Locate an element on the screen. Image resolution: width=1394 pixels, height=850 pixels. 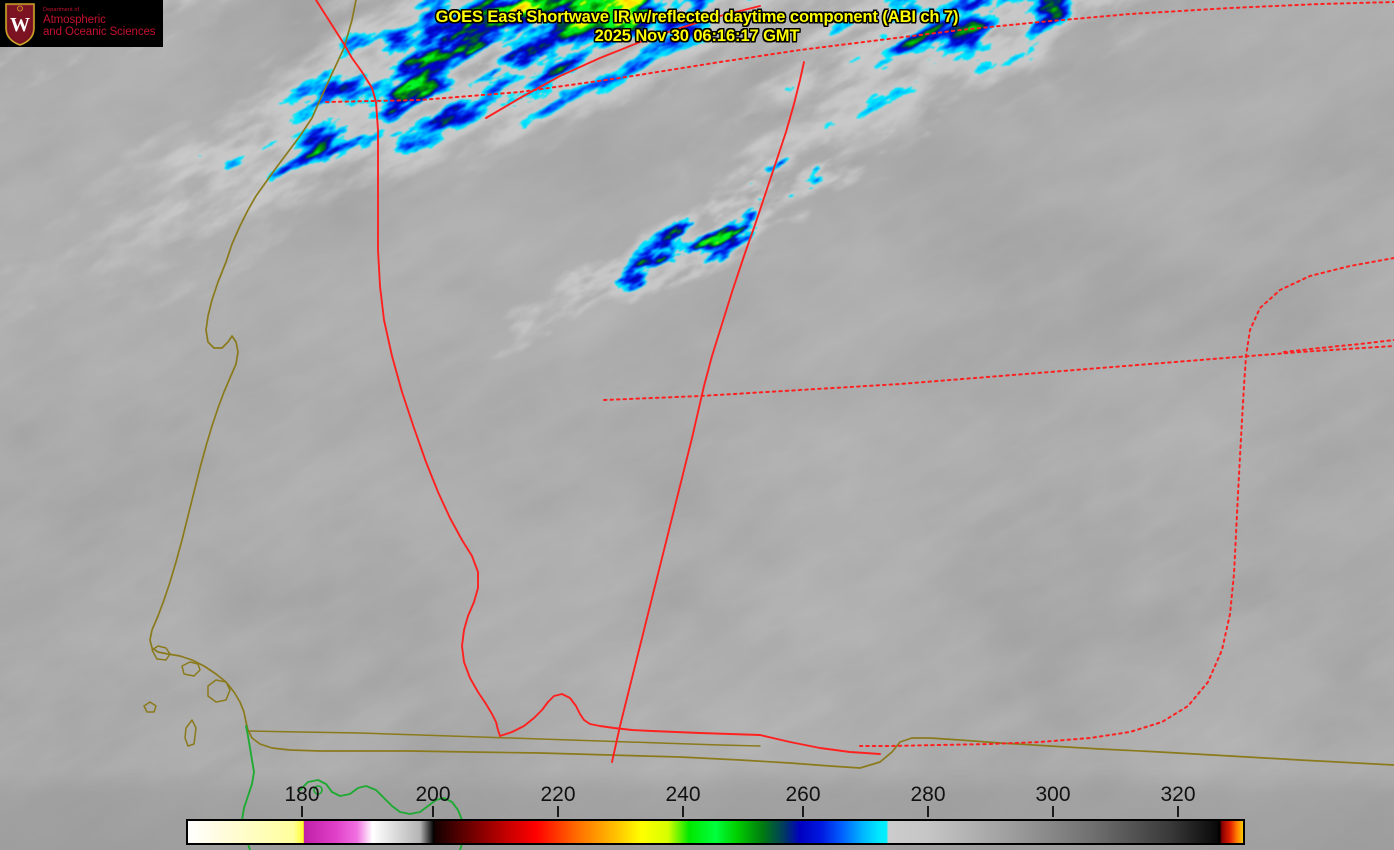
colorbar-tick-label: 180 is located at coordinates (302, 794).